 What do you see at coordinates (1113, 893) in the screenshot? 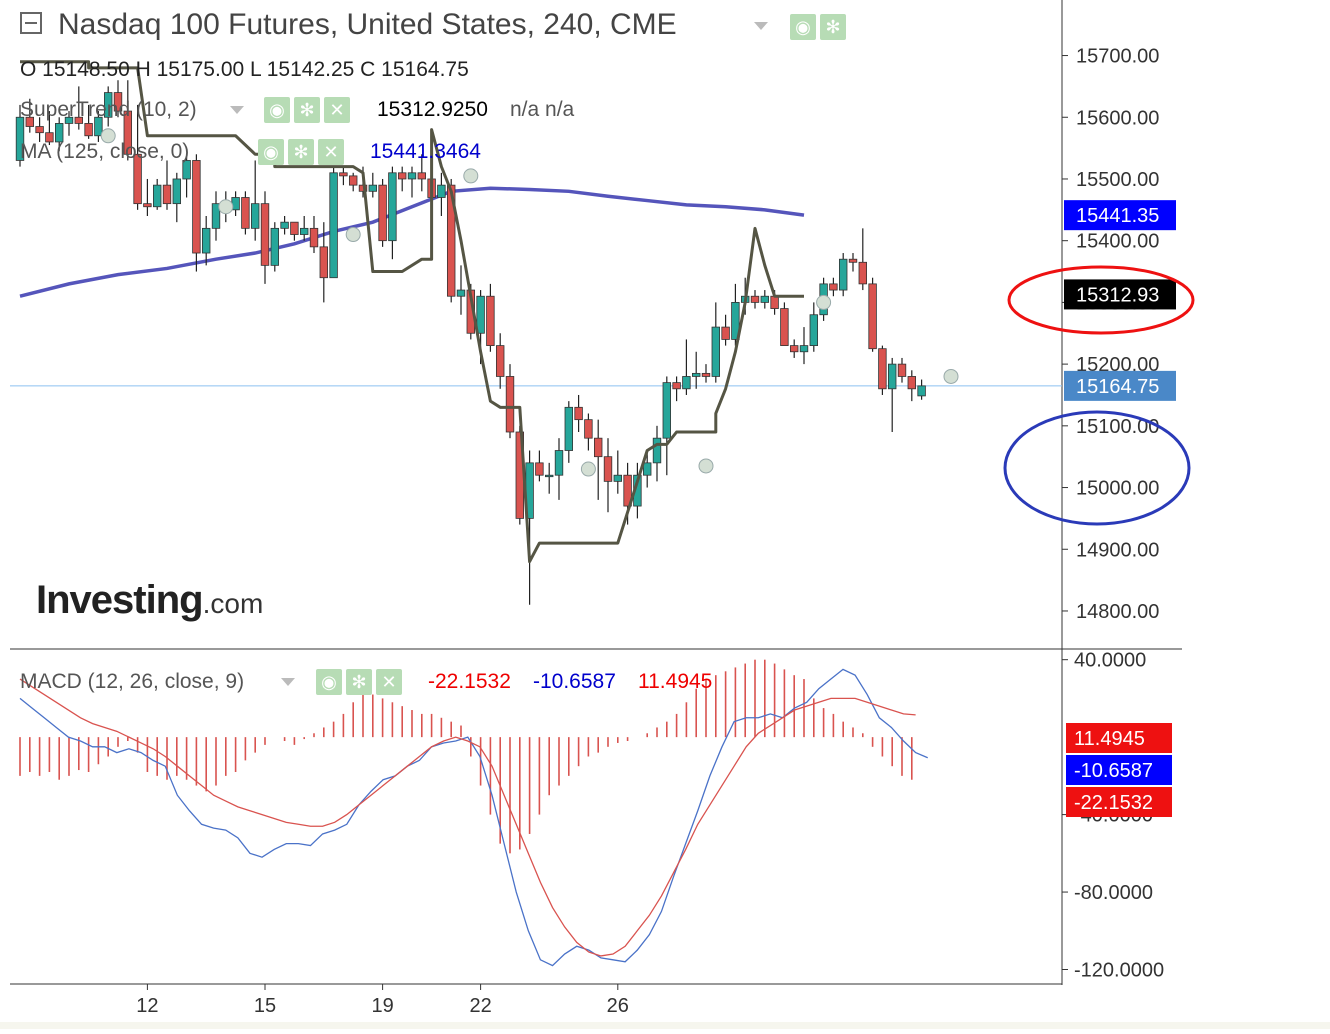
I see `macd-tick-label: -80.0000` at bounding box center [1113, 893].